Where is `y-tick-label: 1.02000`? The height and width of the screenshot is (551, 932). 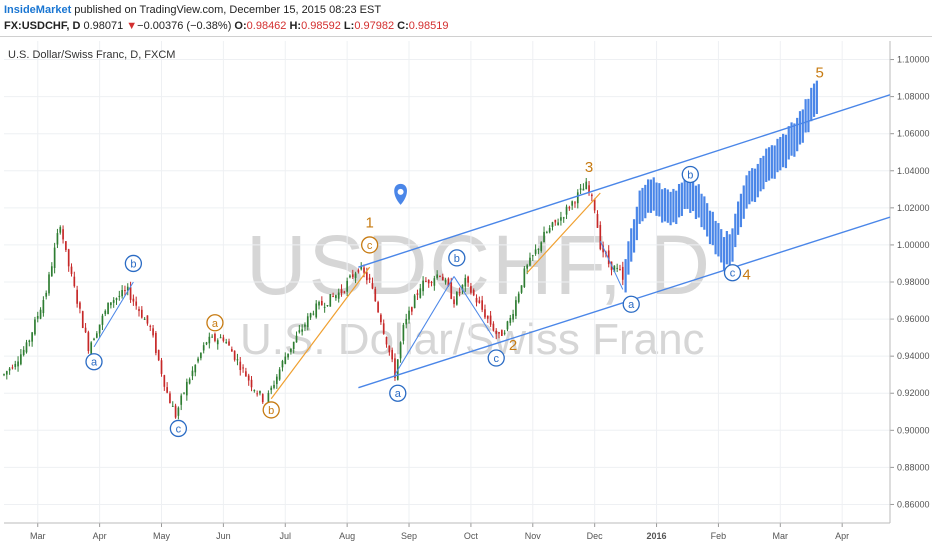
y-tick-label: 1.02000 is located at coordinates (913, 208).